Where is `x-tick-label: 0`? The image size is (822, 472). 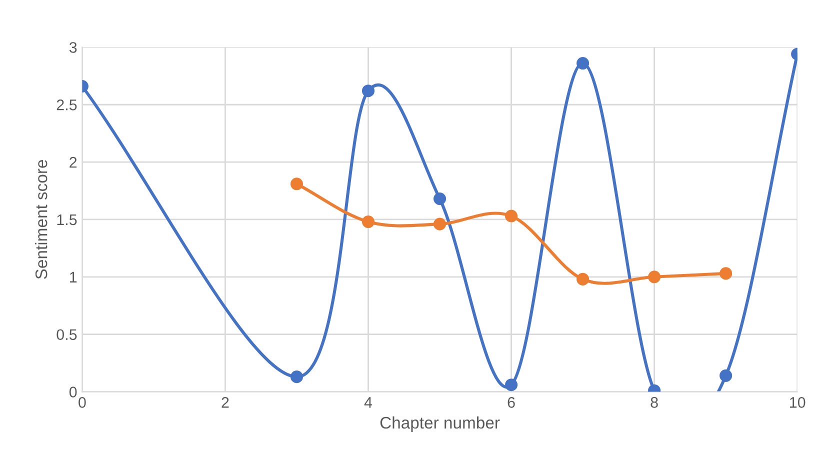 x-tick-label: 0 is located at coordinates (82, 402).